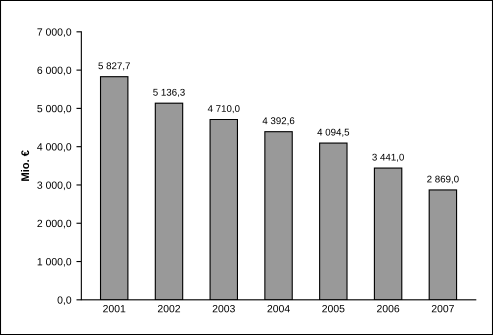 Image resolution: width=493 pixels, height=335 pixels. What do you see at coordinates (333, 132) in the screenshot?
I see `data-label: 4 094,5` at bounding box center [333, 132].